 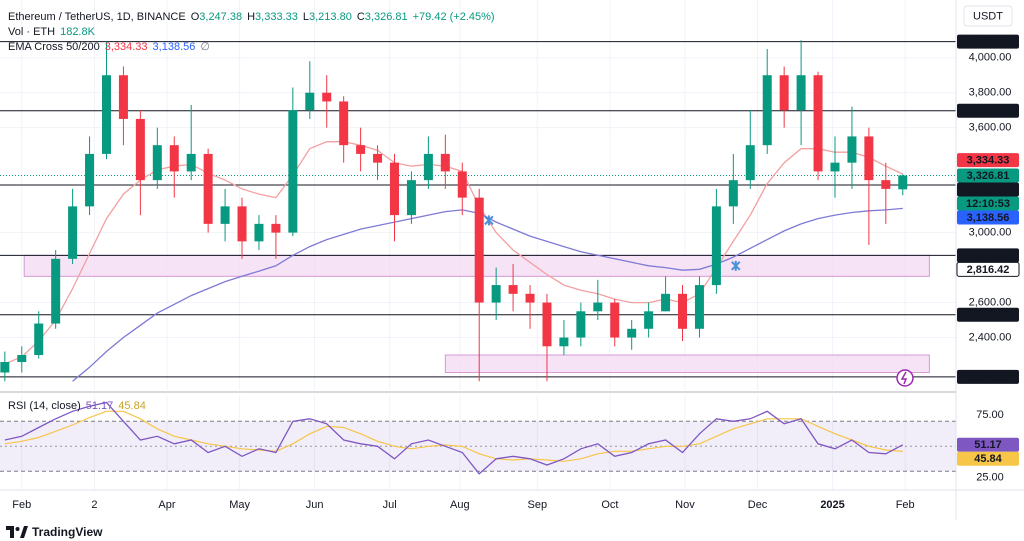 I want to click on price-label: 2,530.00, so click(x=988, y=315).